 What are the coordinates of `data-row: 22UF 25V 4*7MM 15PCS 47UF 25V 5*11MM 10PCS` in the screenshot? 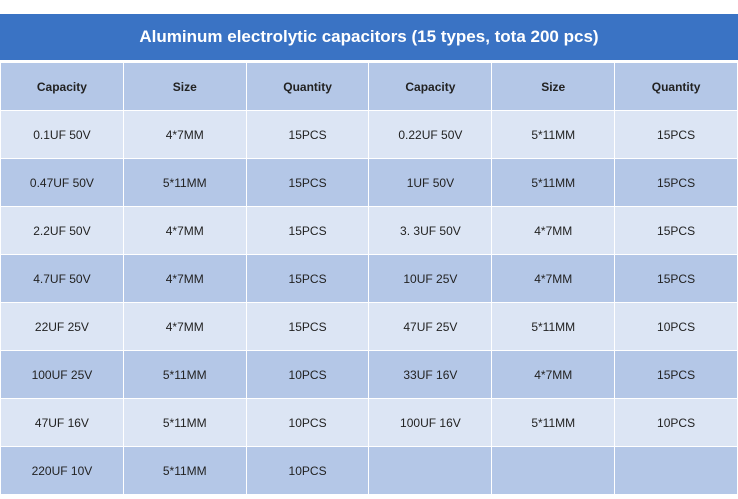 It's located at (369, 326).